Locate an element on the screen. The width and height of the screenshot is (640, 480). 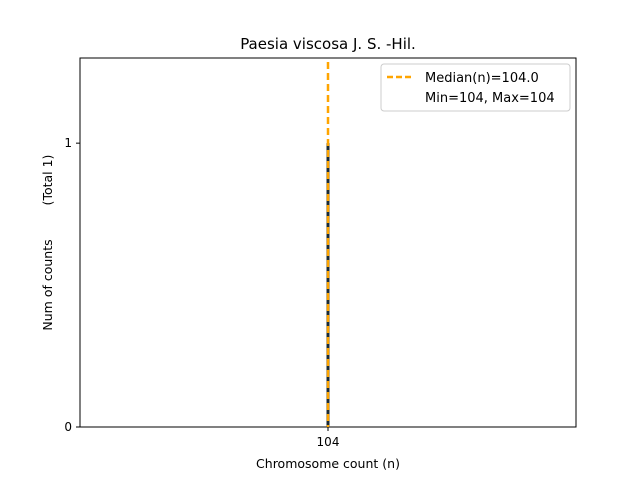
x-axis-ticks: 104 is located at coordinates (328, 438).